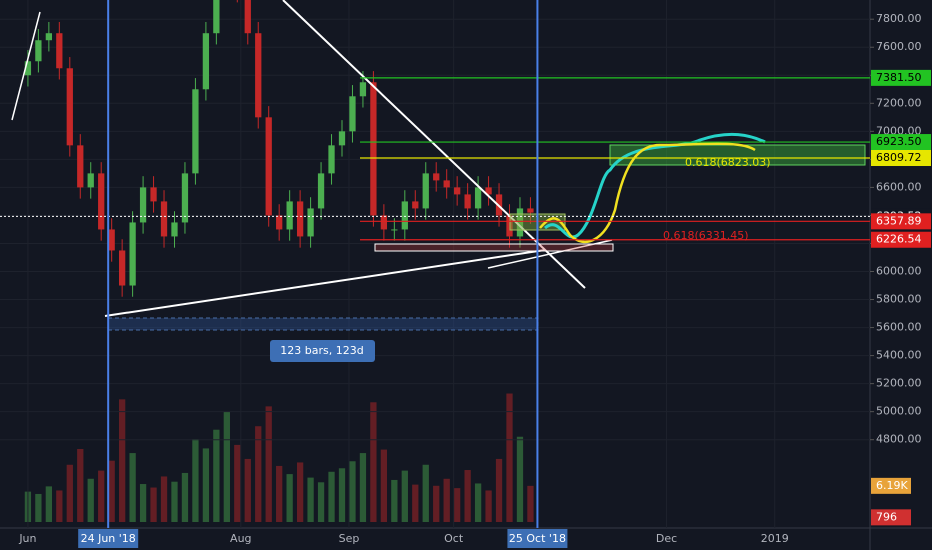  What do you see at coordinates (899, 270) in the screenshot?
I see `y-tick-label: 6000.00` at bounding box center [899, 270].